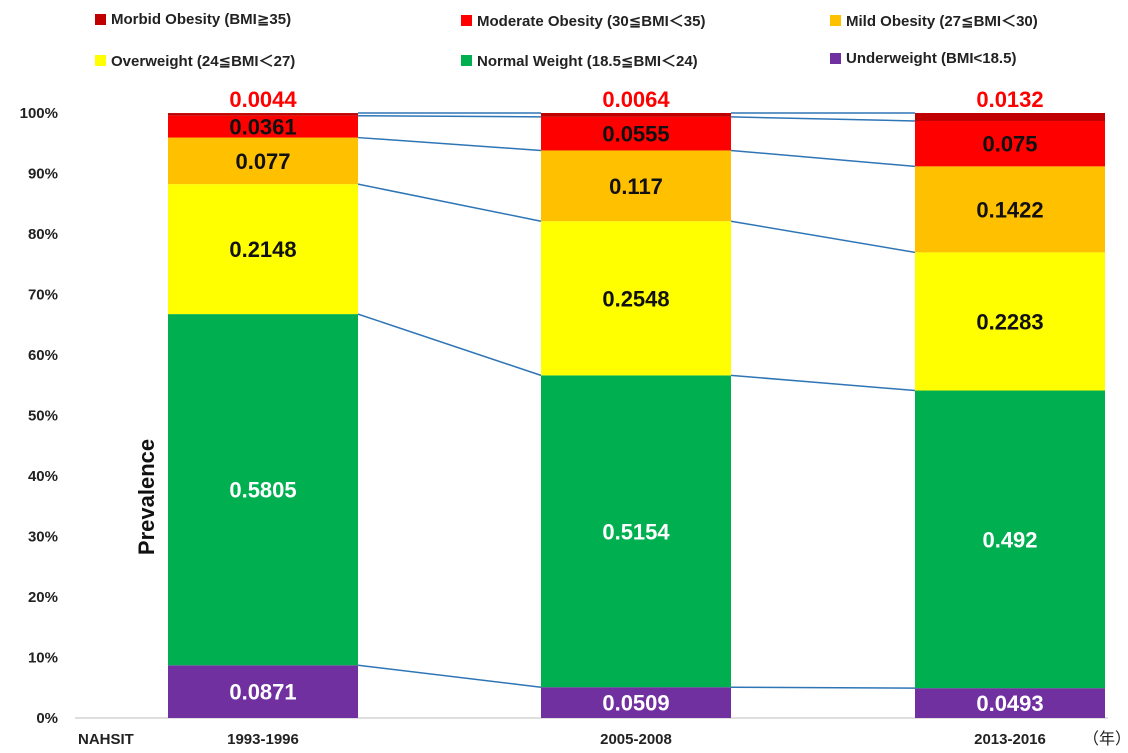 The height and width of the screenshot is (753, 1128). I want to click on legend-item: Morbid Obesity (BMI≧35), so click(193, 19).